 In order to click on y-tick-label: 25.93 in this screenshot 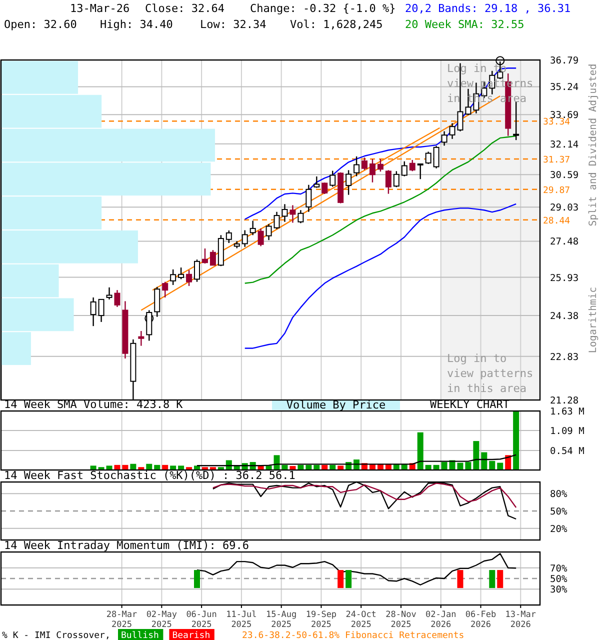, I will do `click(564, 278)`.